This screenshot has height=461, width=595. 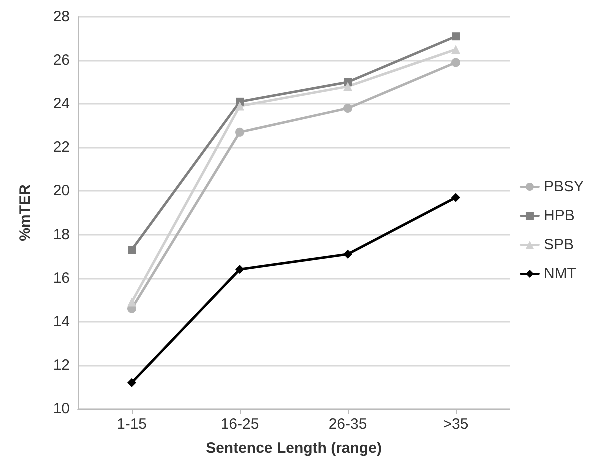 What do you see at coordinates (560, 274) in the screenshot?
I see `legend-label: NMT` at bounding box center [560, 274].